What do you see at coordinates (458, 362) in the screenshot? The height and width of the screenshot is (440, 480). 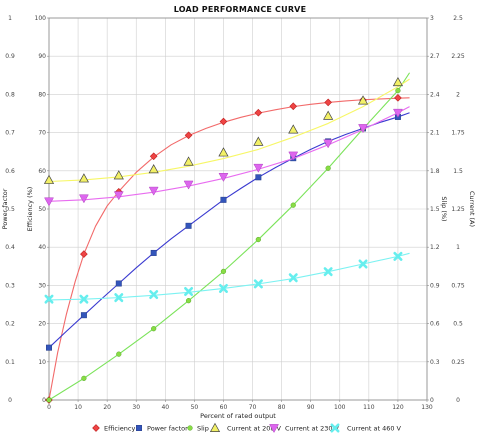 I see `y-tick-label-current: 0.25` at bounding box center [458, 362].